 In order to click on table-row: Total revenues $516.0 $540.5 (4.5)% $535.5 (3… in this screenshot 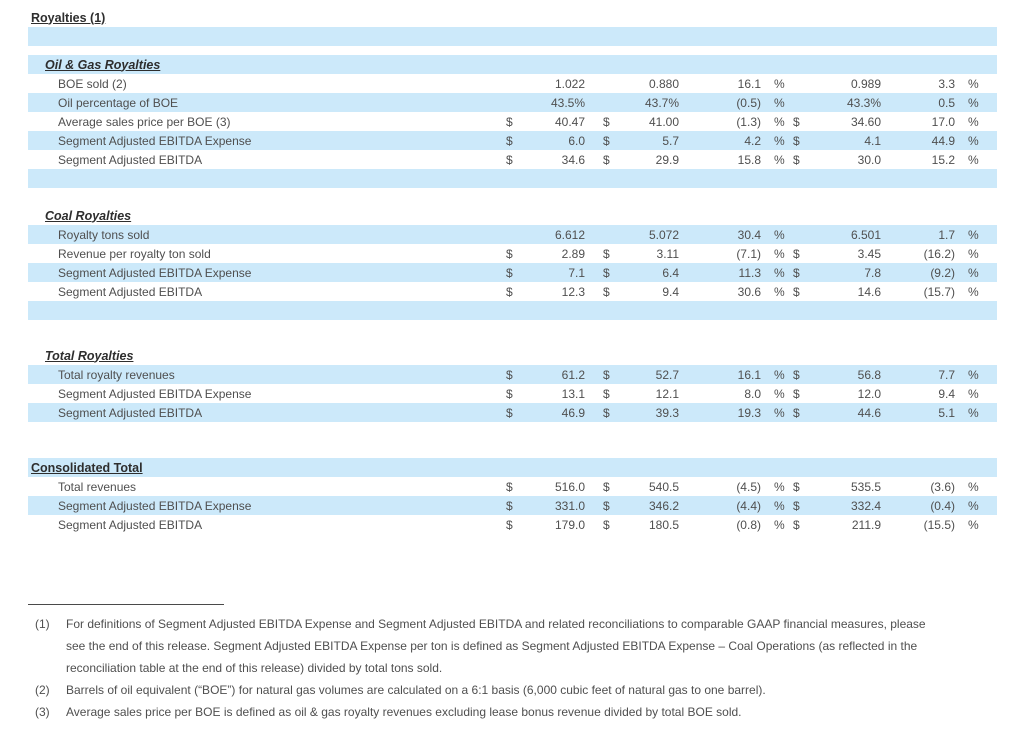, I will do `click(512, 486)`.